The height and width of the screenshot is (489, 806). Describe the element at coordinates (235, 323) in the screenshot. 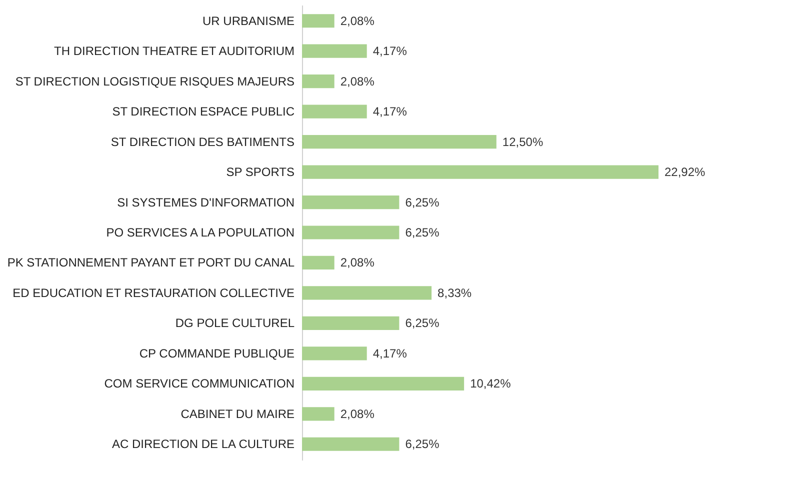

I see `y-tick-label: DG POLE CULTUREL` at that location.